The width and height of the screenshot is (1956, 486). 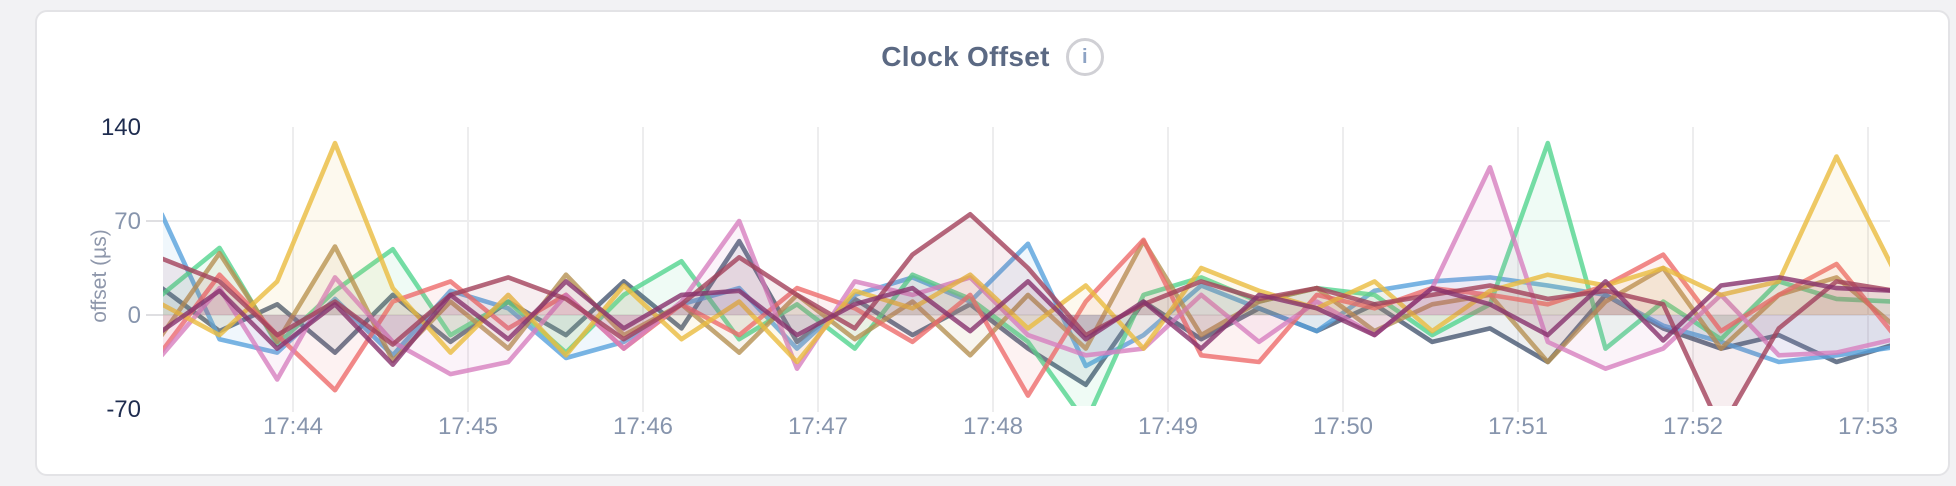 What do you see at coordinates (965, 56) in the screenshot?
I see `chart-title: Clock Offset` at bounding box center [965, 56].